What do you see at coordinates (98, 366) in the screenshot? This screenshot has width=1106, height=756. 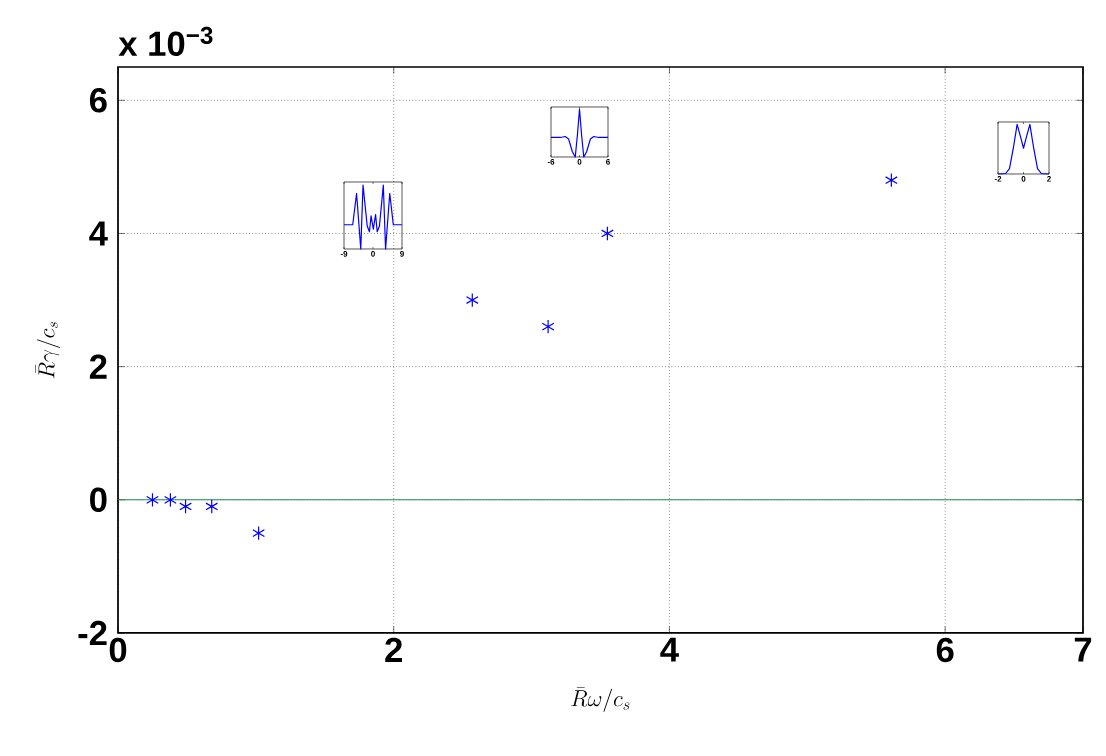 I see `y-tick-label: 2` at bounding box center [98, 366].